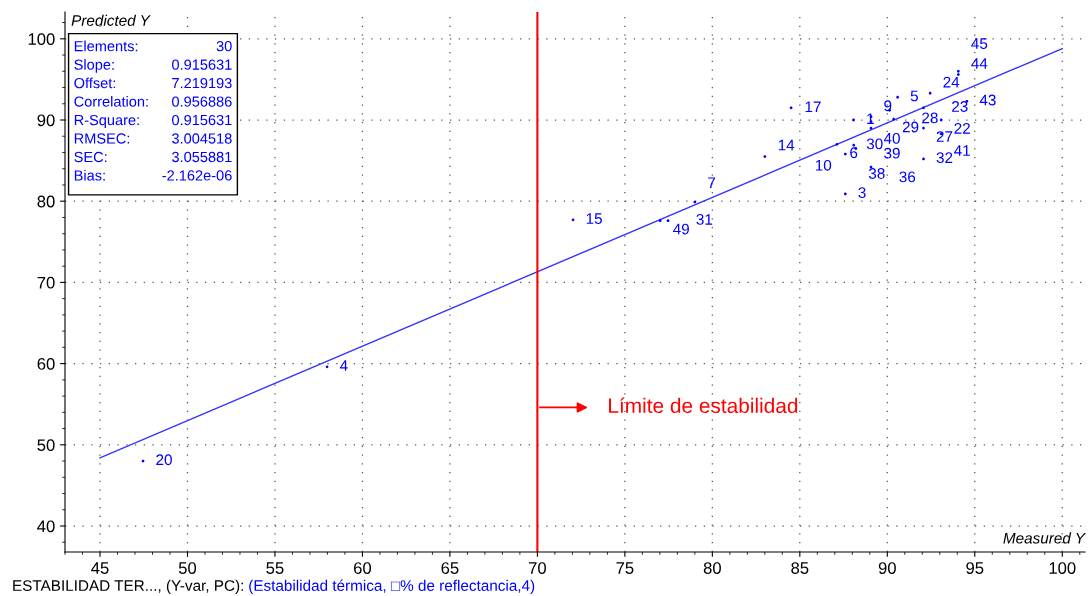 This screenshot has width=1092, height=596. Describe the element at coordinates (46, 526) in the screenshot. I see `y-tick-label: 40` at that location.